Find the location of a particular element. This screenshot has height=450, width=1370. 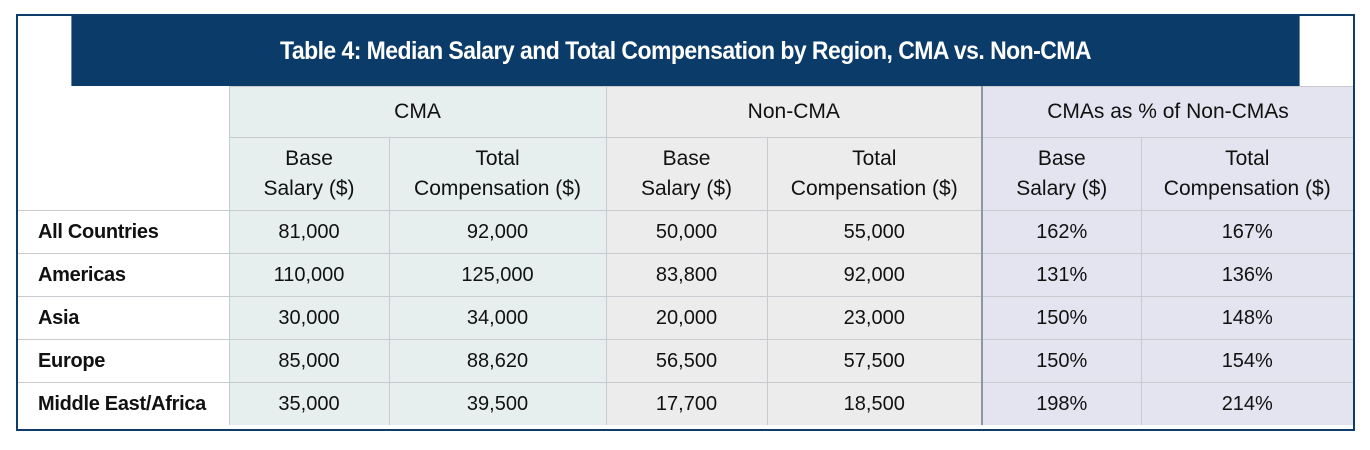

sub-header-pct-total: Total Compensation ($) is located at coordinates (1246, 174).